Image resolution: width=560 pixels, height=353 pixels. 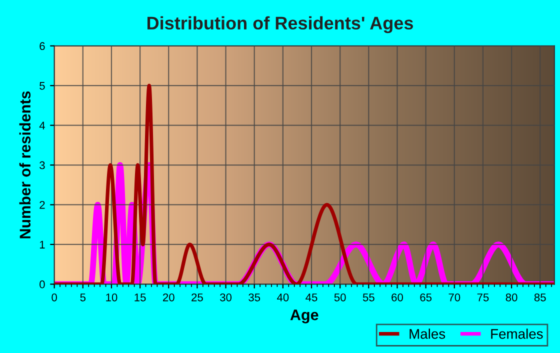 I want to click on x-tick-label: 35, so click(x=254, y=297).